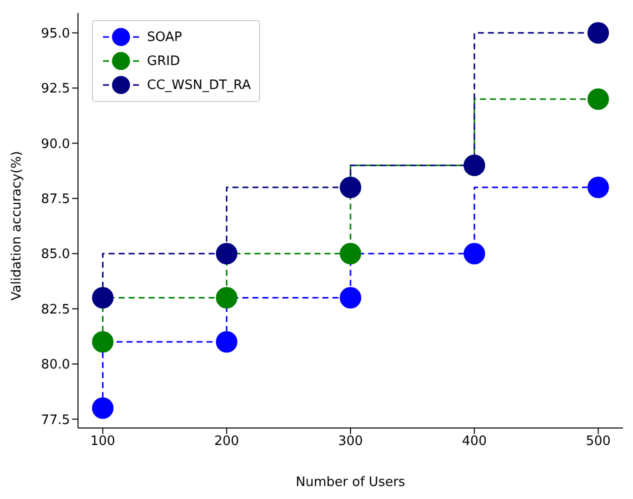 The image size is (633, 499). What do you see at coordinates (474, 442) in the screenshot?
I see `x-tick-label: 400` at bounding box center [474, 442].